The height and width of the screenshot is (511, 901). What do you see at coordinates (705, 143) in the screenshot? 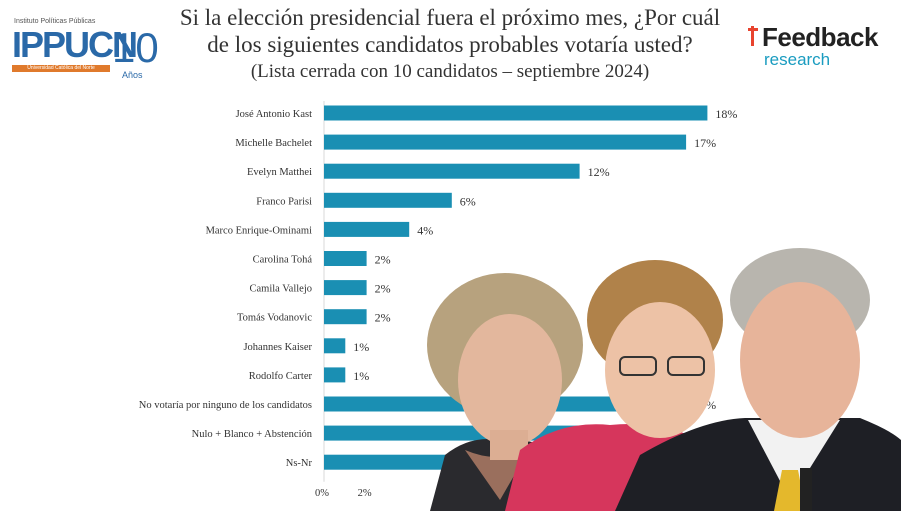
I see `data-label: 17%` at bounding box center [705, 143].